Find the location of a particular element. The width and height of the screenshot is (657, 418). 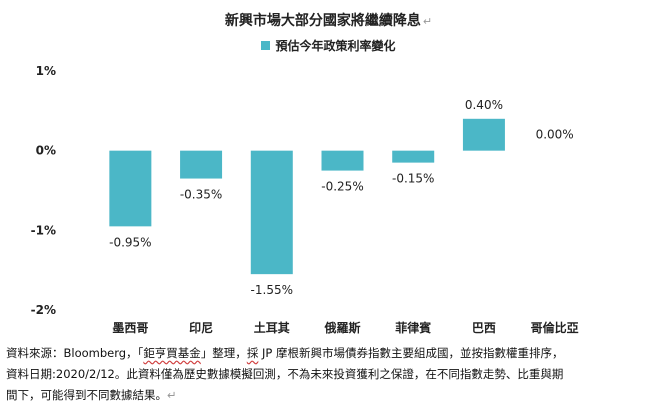

x-tick-label: 俄羅斯 is located at coordinates (341, 327).